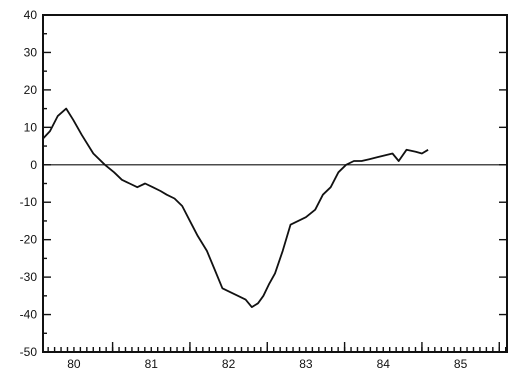  I want to click on x-tick-label: 84, so click(384, 364).